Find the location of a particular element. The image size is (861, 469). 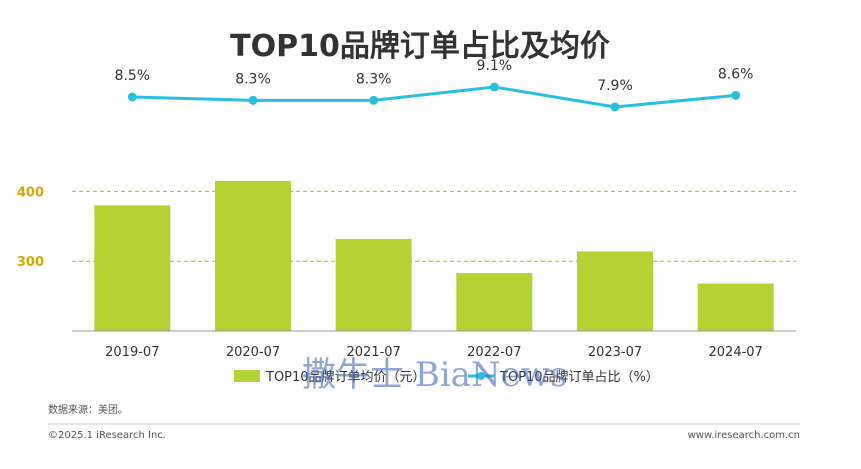

x-tick-label: 2023-07 is located at coordinates (615, 352).